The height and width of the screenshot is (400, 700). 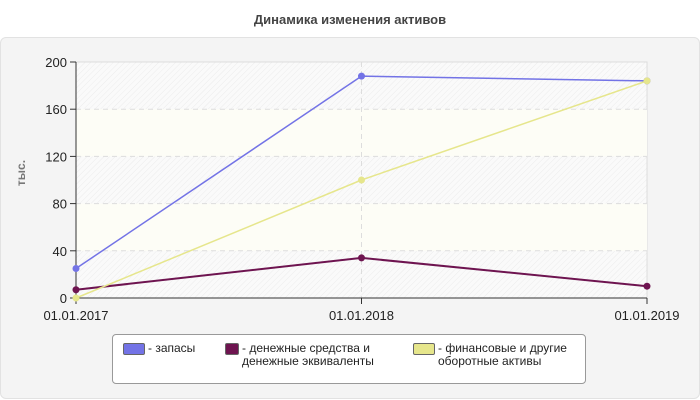 I want to click on legend-label: - финансовые и другие оборотные активы, so click(x=502, y=354).